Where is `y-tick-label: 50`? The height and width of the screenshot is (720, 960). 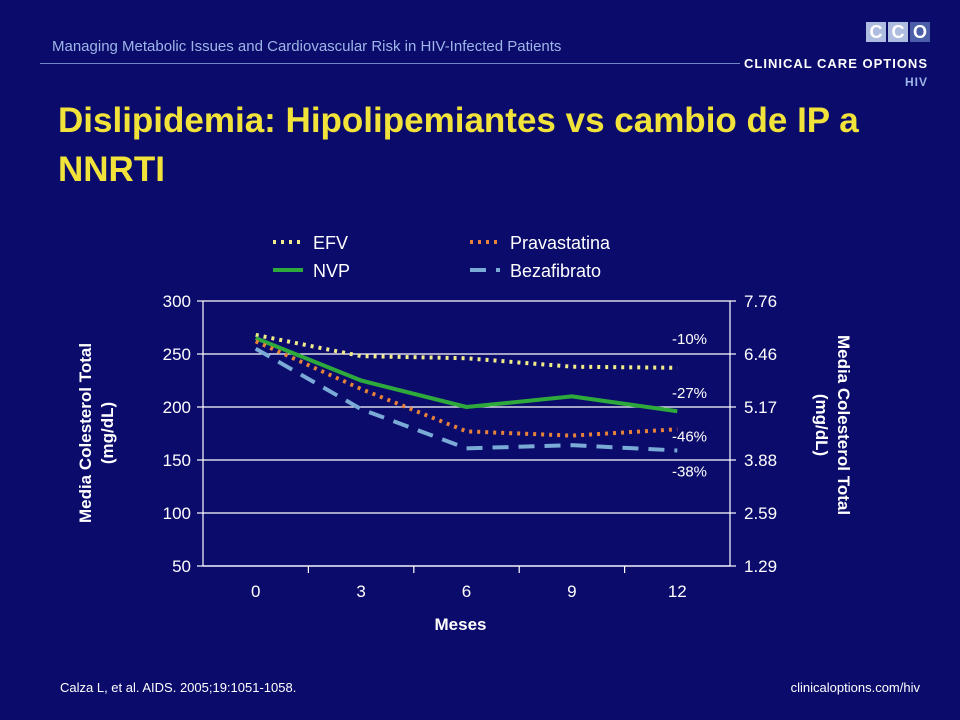 y-tick-label: 50 is located at coordinates (181, 566).